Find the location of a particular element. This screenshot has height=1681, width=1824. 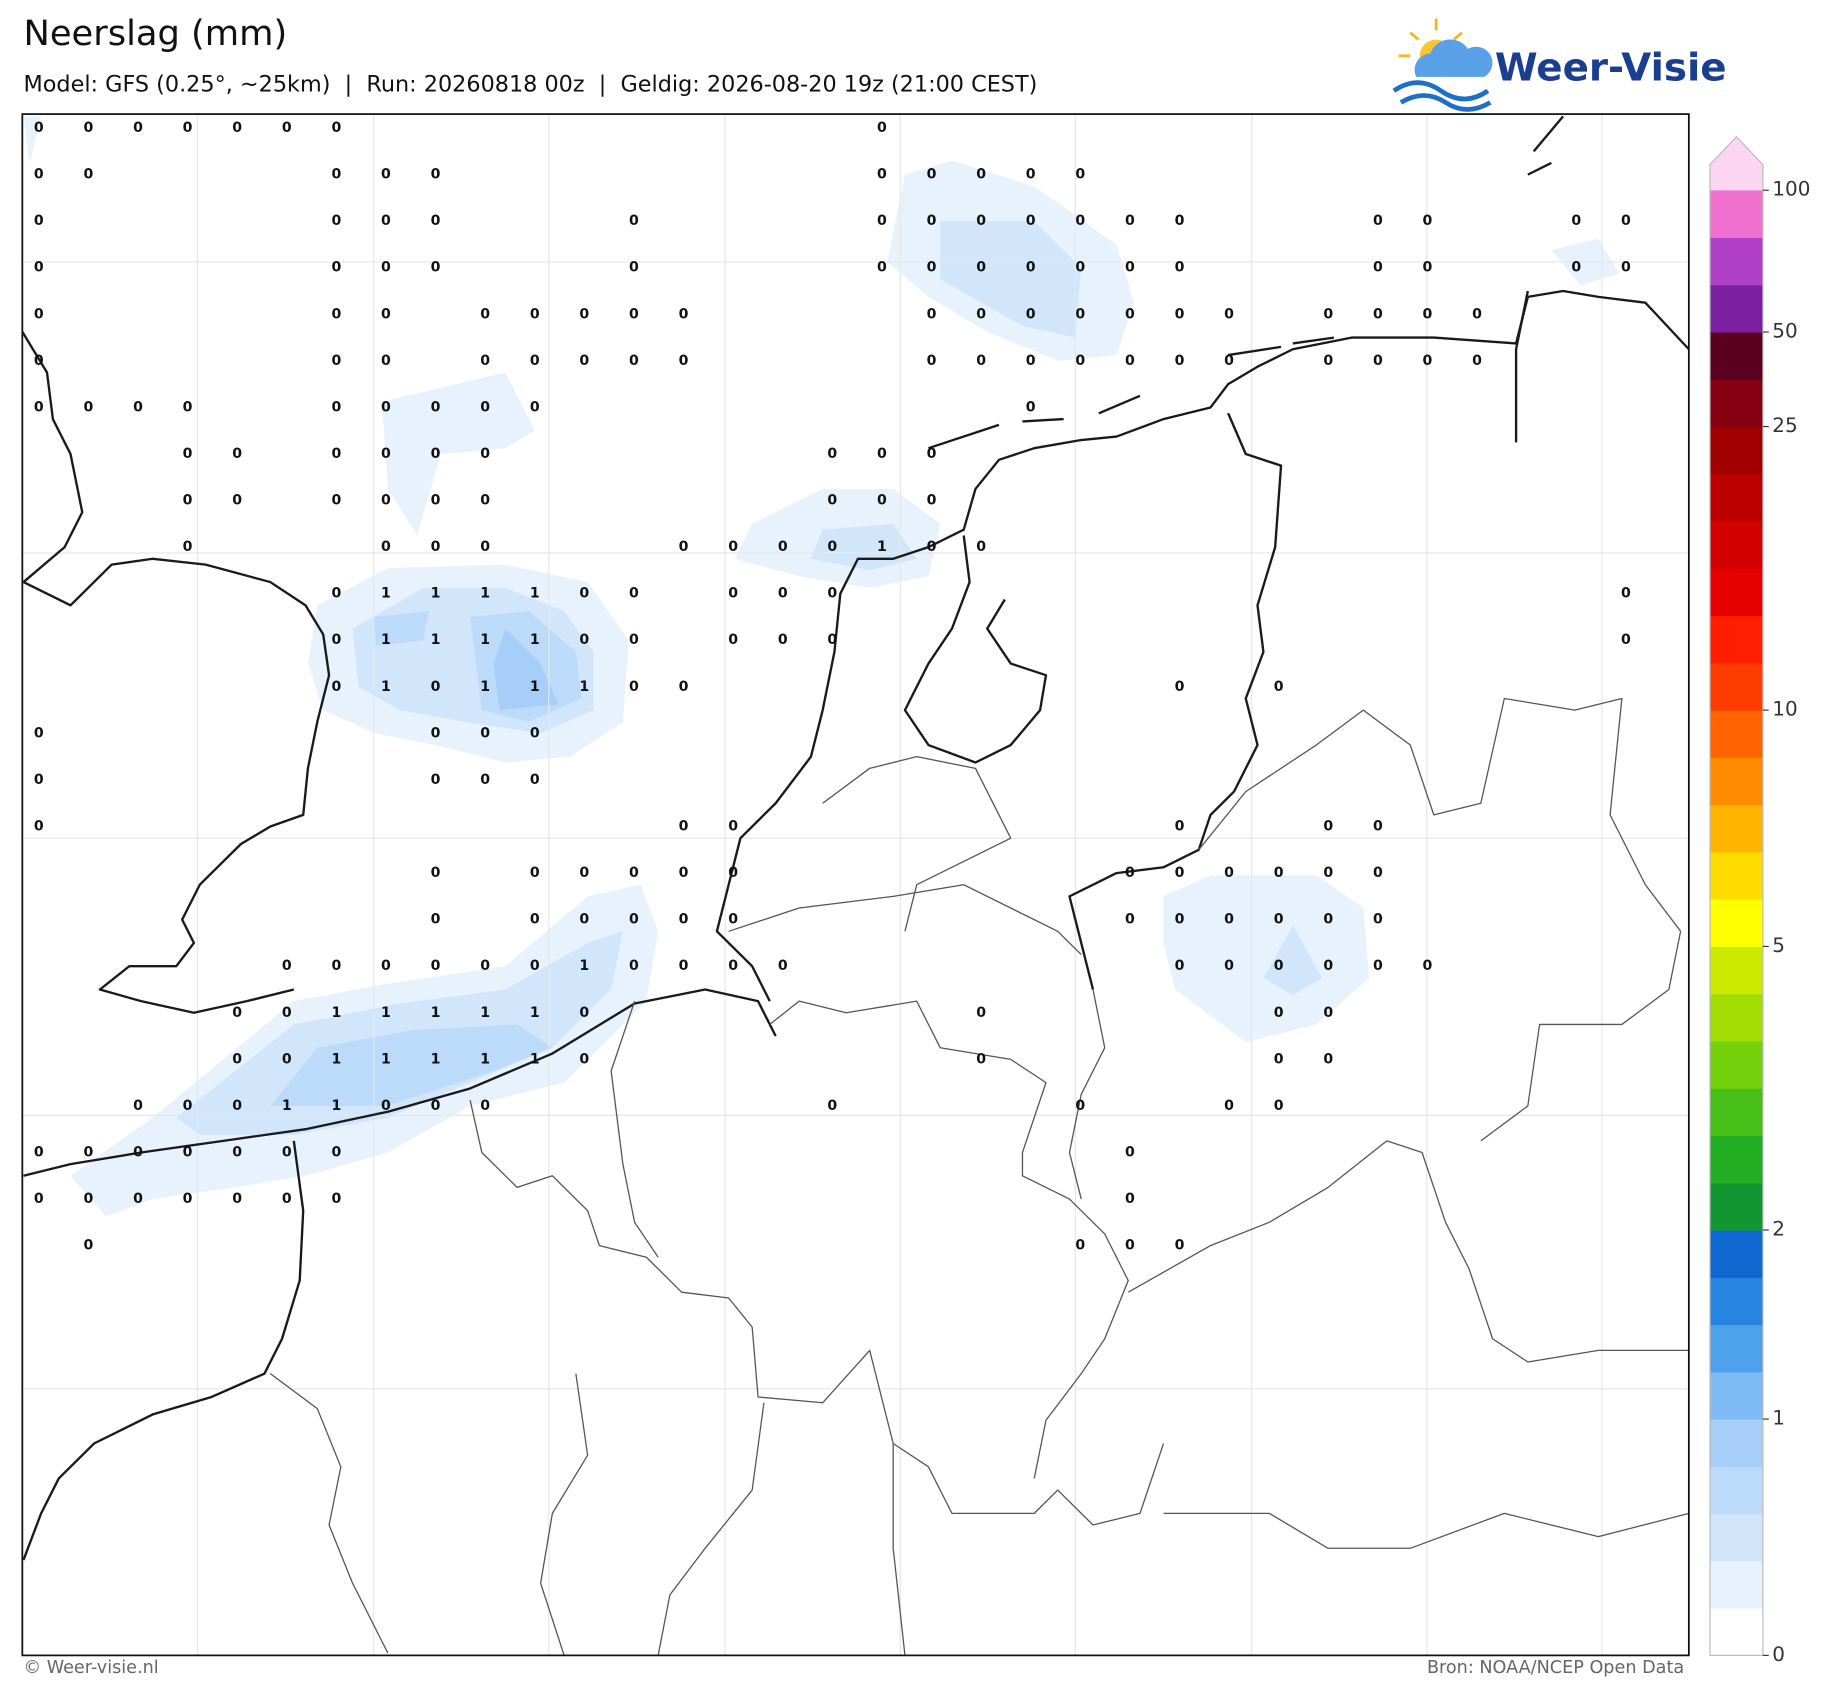

colorbar-tick-label: 10 is located at coordinates (1784, 709).